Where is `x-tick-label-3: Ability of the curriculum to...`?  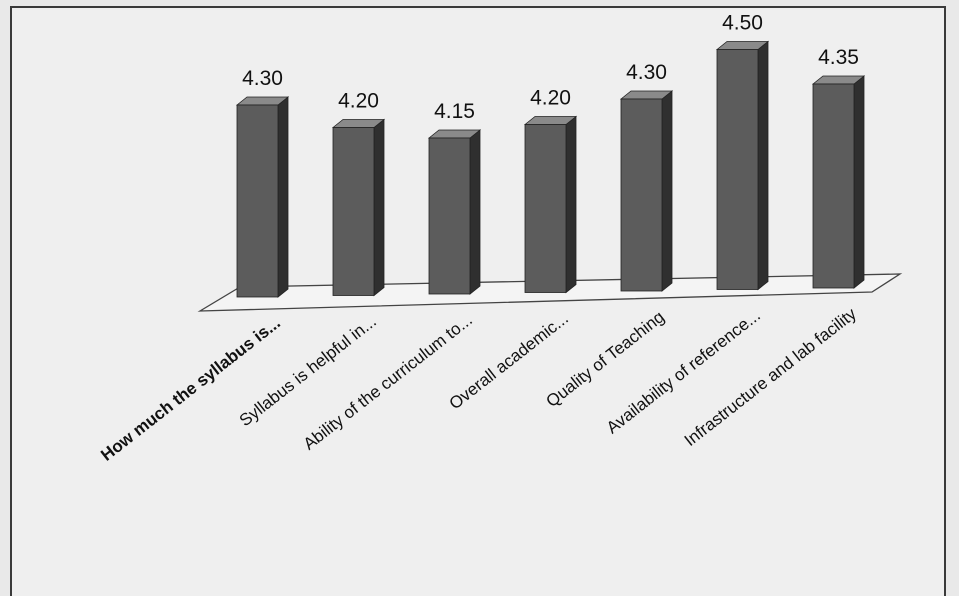 x-tick-label-3: Ability of the curriculum to... is located at coordinates (388, 382).